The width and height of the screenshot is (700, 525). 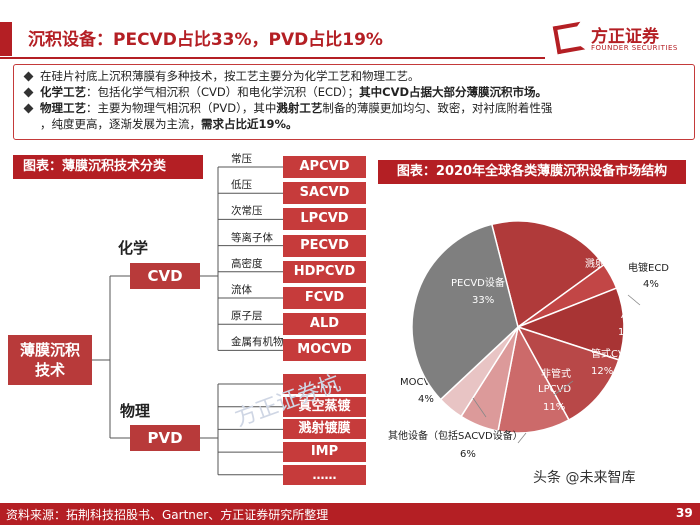 What do you see at coordinates (641, 314) in the screenshot?
I see `pie-slice-label: ALD设备` at bounding box center [641, 314].